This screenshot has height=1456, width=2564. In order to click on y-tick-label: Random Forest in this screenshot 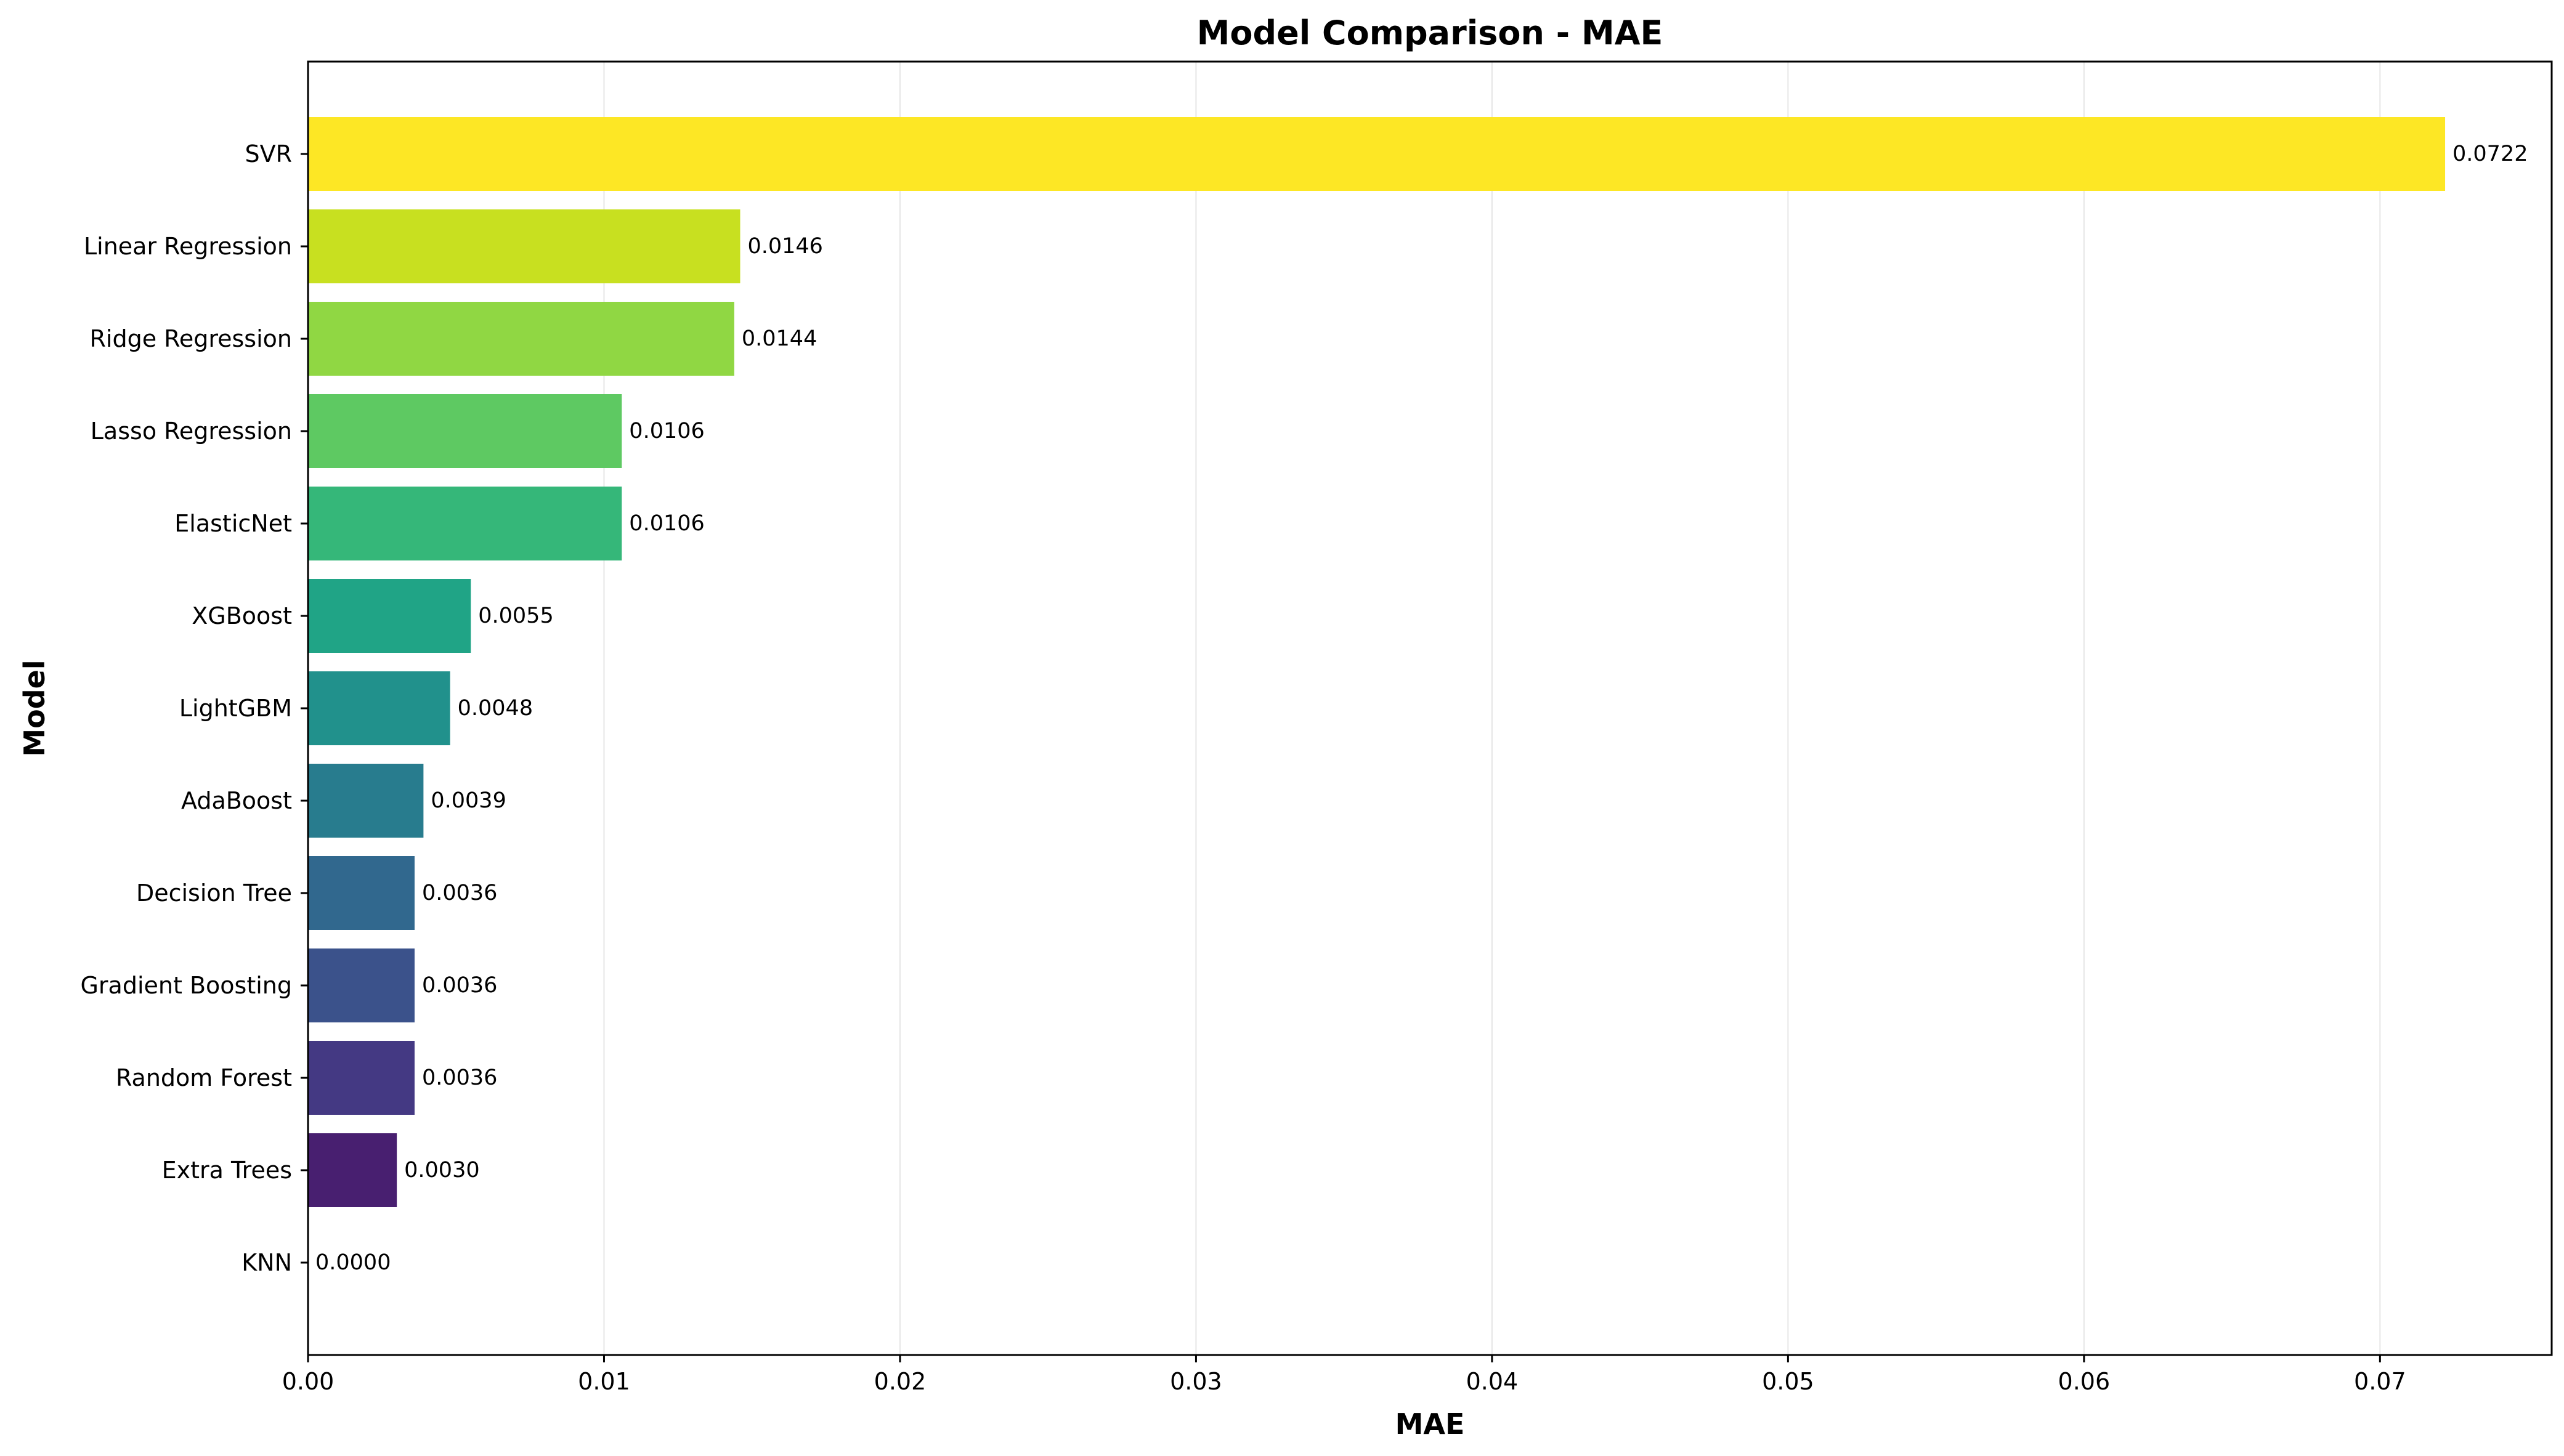, I will do `click(204, 1077)`.